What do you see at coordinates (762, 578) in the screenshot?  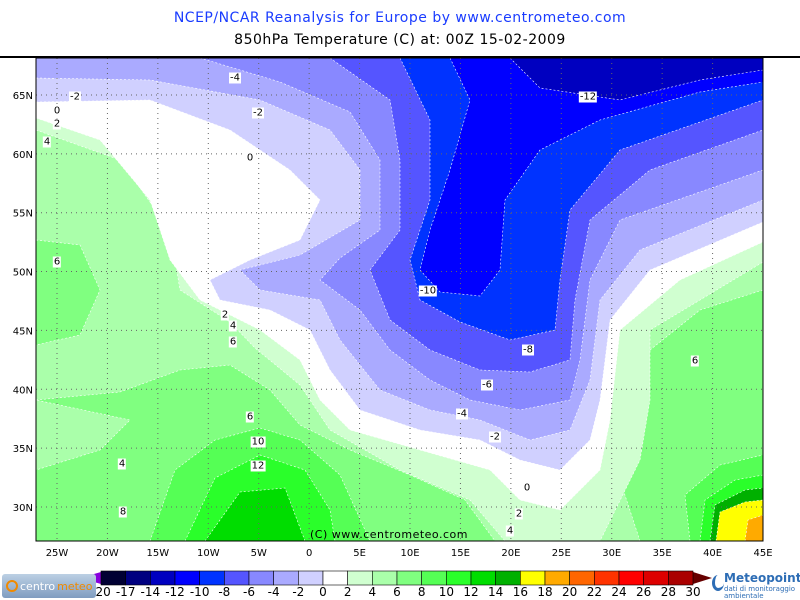 I see `logo-text: Meteopoint` at bounding box center [762, 578].